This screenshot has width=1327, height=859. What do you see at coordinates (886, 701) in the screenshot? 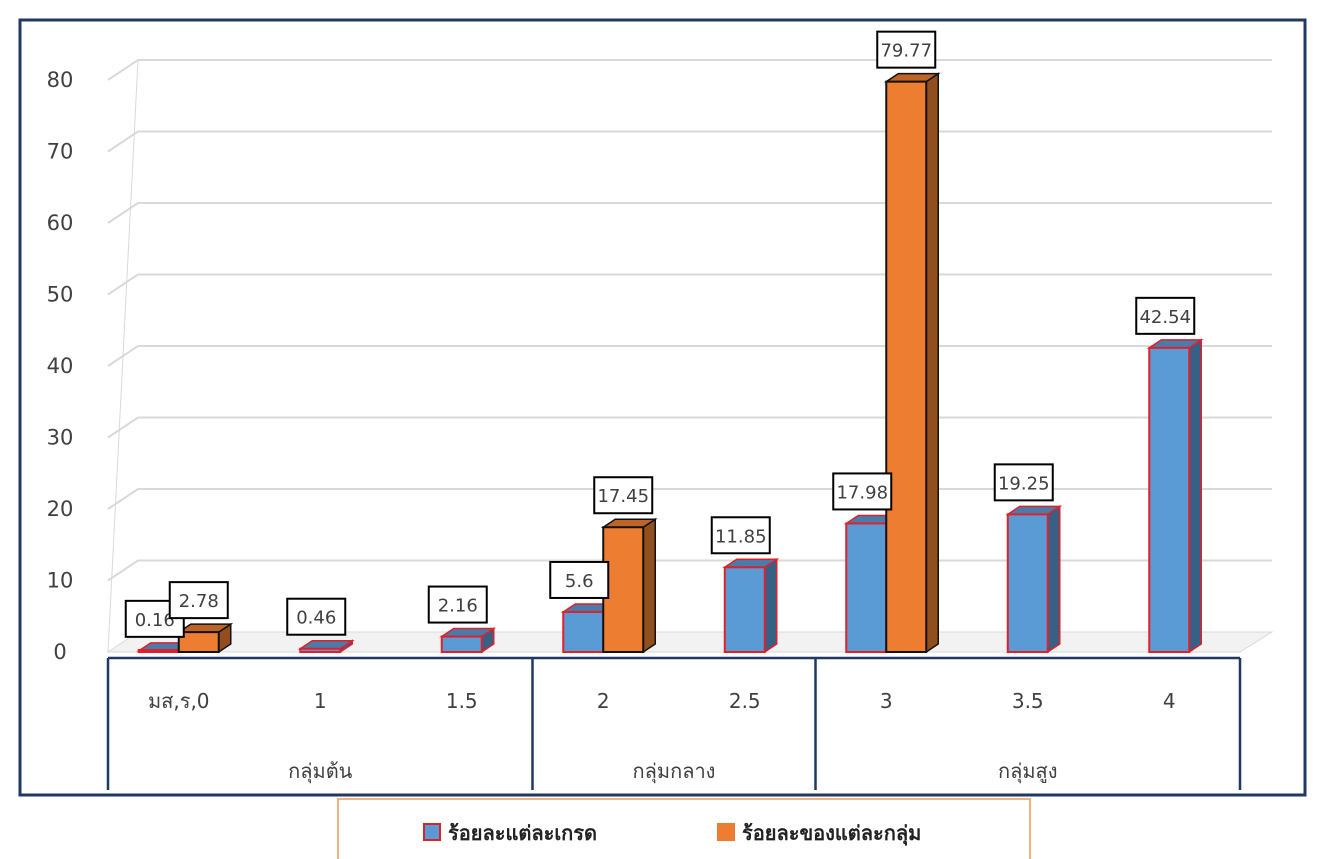
I see `x-tick-label: 3` at bounding box center [886, 701].